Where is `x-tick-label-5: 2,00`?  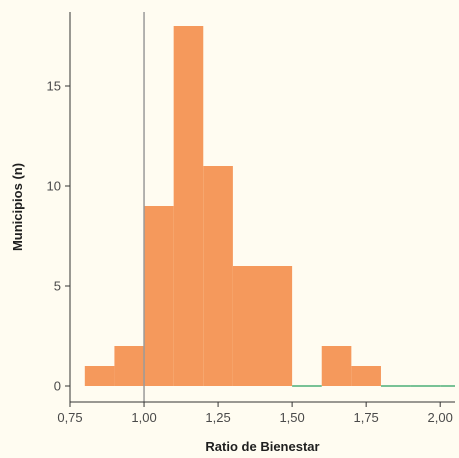
x-tick-label-5: 2,00 is located at coordinates (440, 417).